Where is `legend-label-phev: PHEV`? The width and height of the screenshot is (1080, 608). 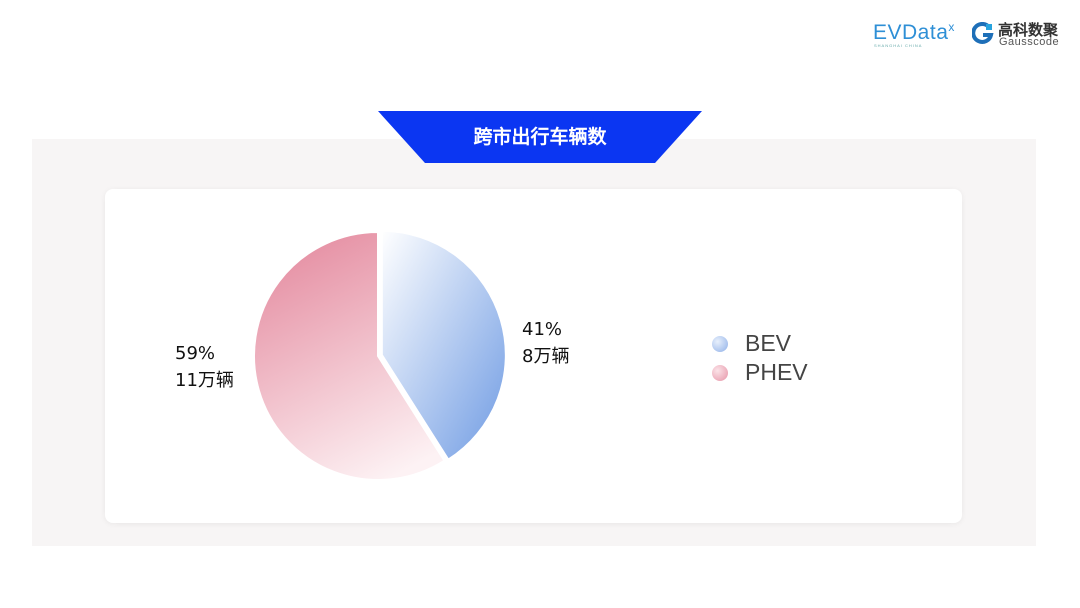
legend-label-phev: PHEV is located at coordinates (776, 372).